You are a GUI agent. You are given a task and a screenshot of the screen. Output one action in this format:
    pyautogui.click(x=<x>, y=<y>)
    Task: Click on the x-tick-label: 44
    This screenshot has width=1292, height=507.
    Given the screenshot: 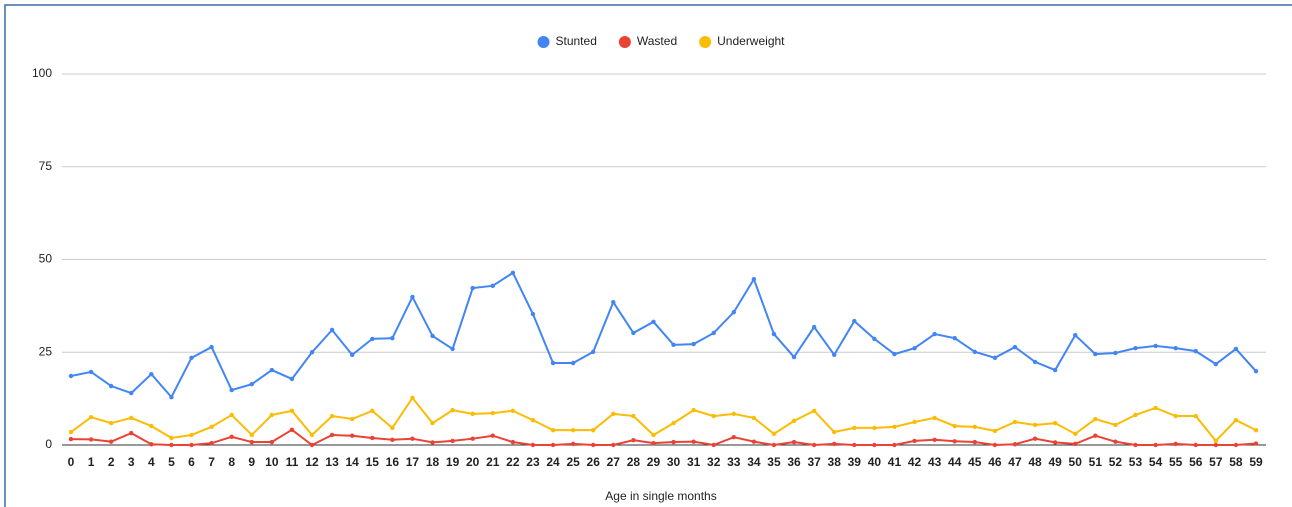 What is the action you would take?
    pyautogui.click(x=955, y=462)
    